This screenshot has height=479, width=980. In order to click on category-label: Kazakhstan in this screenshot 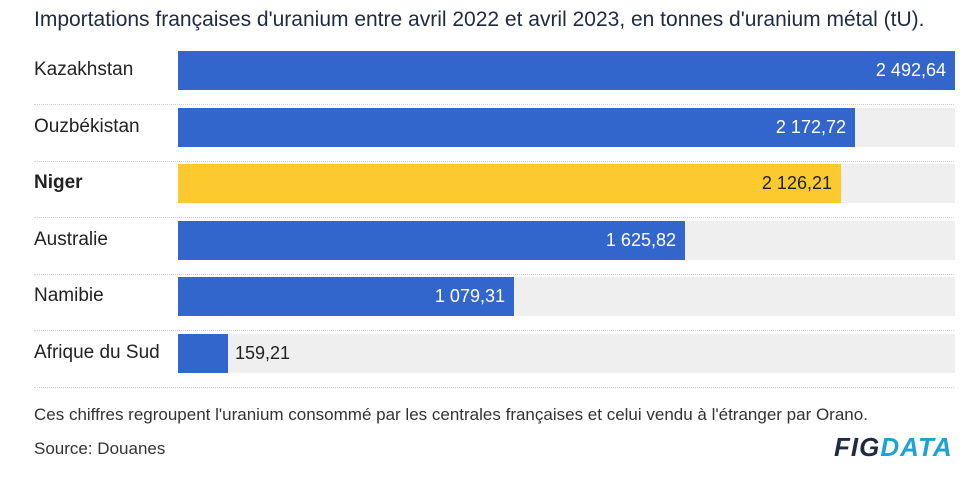, I will do `click(84, 69)`.